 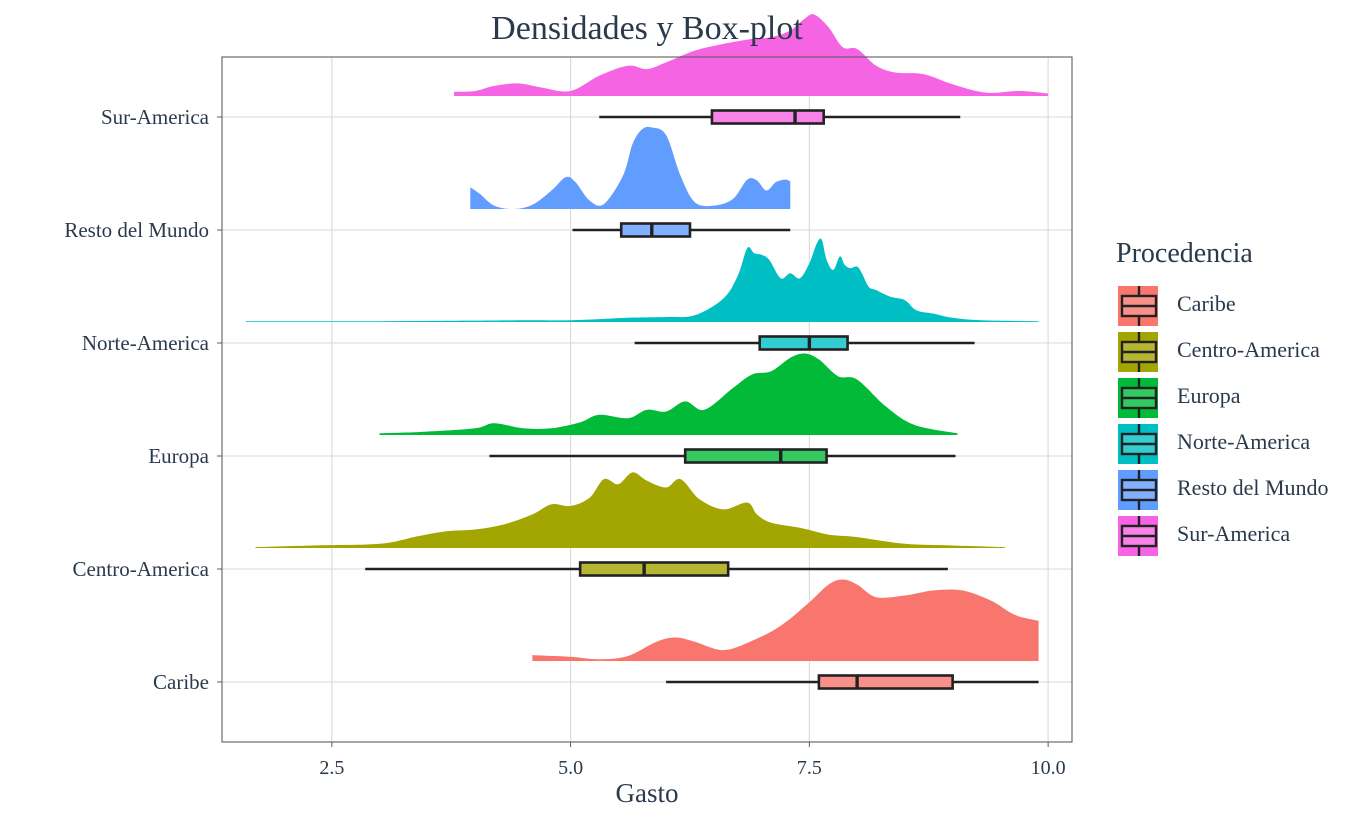 What do you see at coordinates (146, 343) in the screenshot?
I see `y-tick-label: Norte-America` at bounding box center [146, 343].